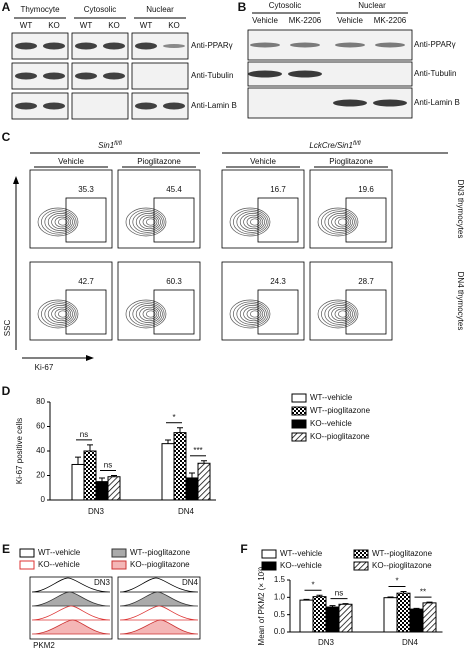 The image size is (474, 651). Describe the element at coordinates (190, 582) in the screenshot. I see `histogram-title: DN4` at that location.